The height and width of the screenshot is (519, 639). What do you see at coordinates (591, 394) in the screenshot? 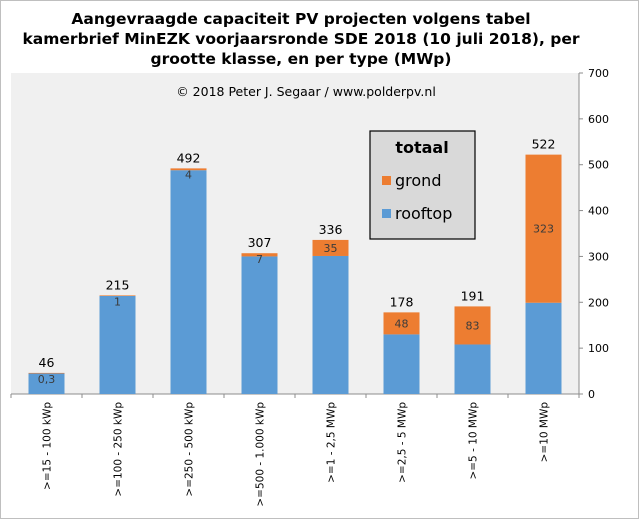
I see `y-tick-label: 0` at bounding box center [591, 394].